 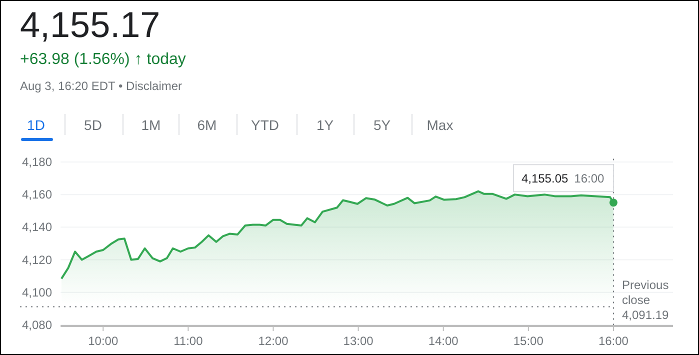 What do you see at coordinates (37, 292) in the screenshot?
I see `y-tick-label: 4,100` at bounding box center [37, 292].